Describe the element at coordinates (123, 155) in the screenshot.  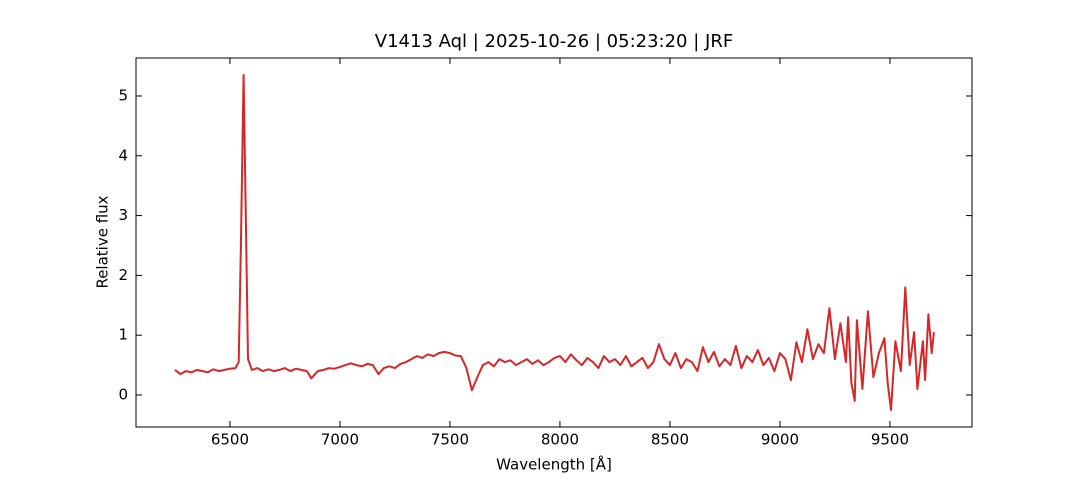
I see `y-tick-label: 4` at that location.